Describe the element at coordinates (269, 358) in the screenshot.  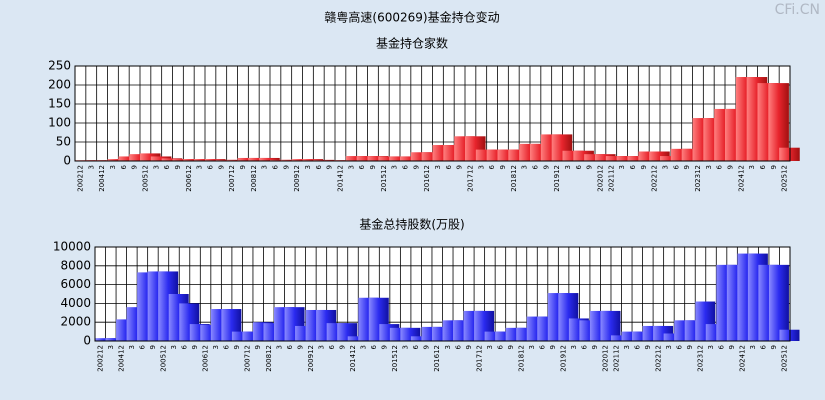
I see `x-tick-label: 200812` at that location.